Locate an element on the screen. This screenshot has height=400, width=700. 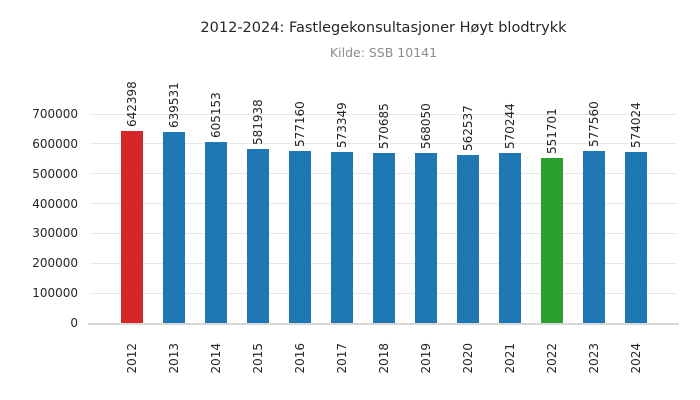
x-tick-label-2017: 2017 is located at coordinates (342, 358).